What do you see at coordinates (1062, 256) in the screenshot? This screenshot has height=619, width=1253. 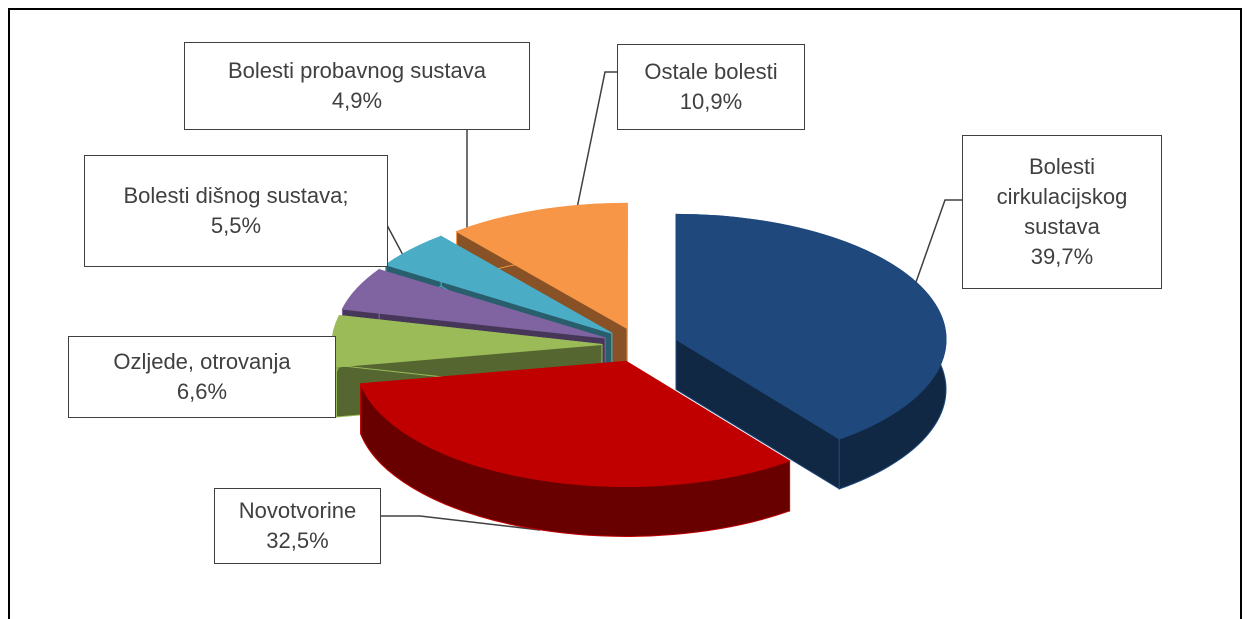 I see `label-value: 39,7%` at bounding box center [1062, 256].